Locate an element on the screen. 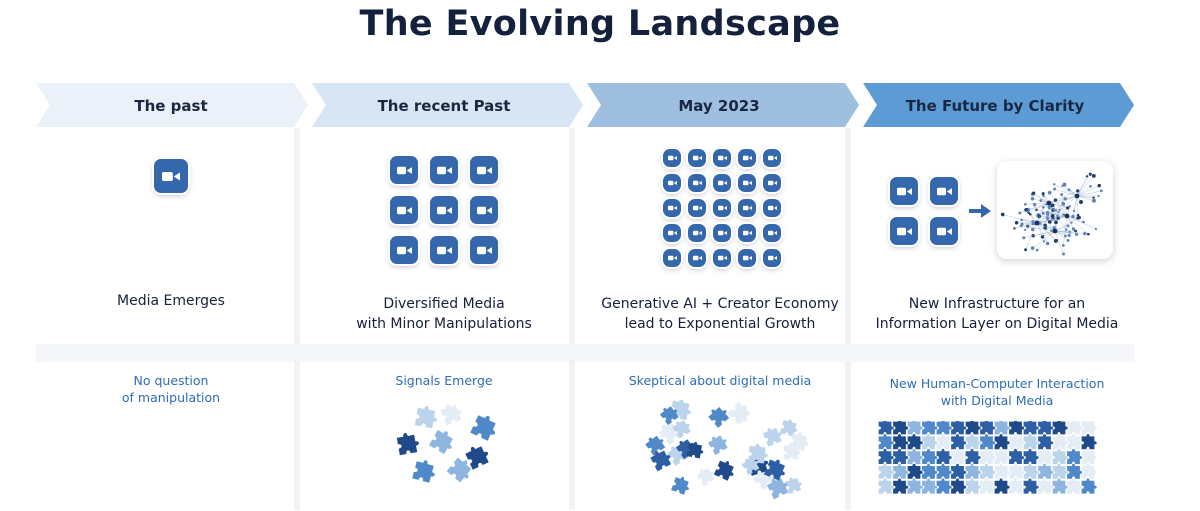 This screenshot has height=511, width=1200. stage-description-past: Media Emerges is located at coordinates (171, 301).